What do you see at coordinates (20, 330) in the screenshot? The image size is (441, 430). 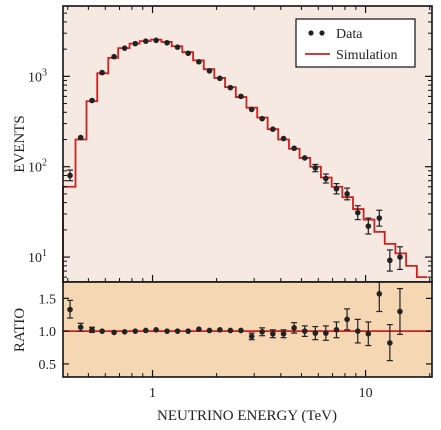 I see `ratio-y-axis-label: RATIO` at bounding box center [20, 330].